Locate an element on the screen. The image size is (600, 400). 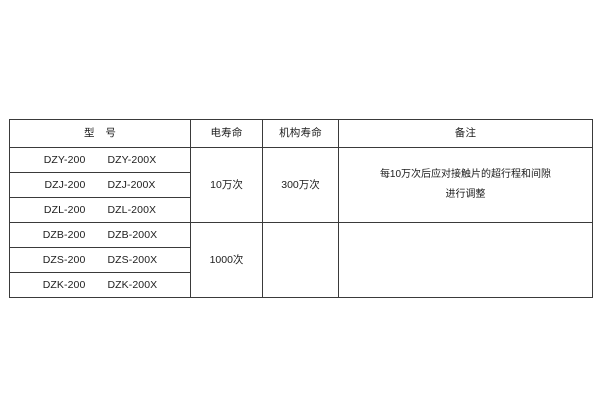
cell-remark: 每10万次后应对接触片的超行程和间隙 进行调整 is located at coordinates (465, 185).